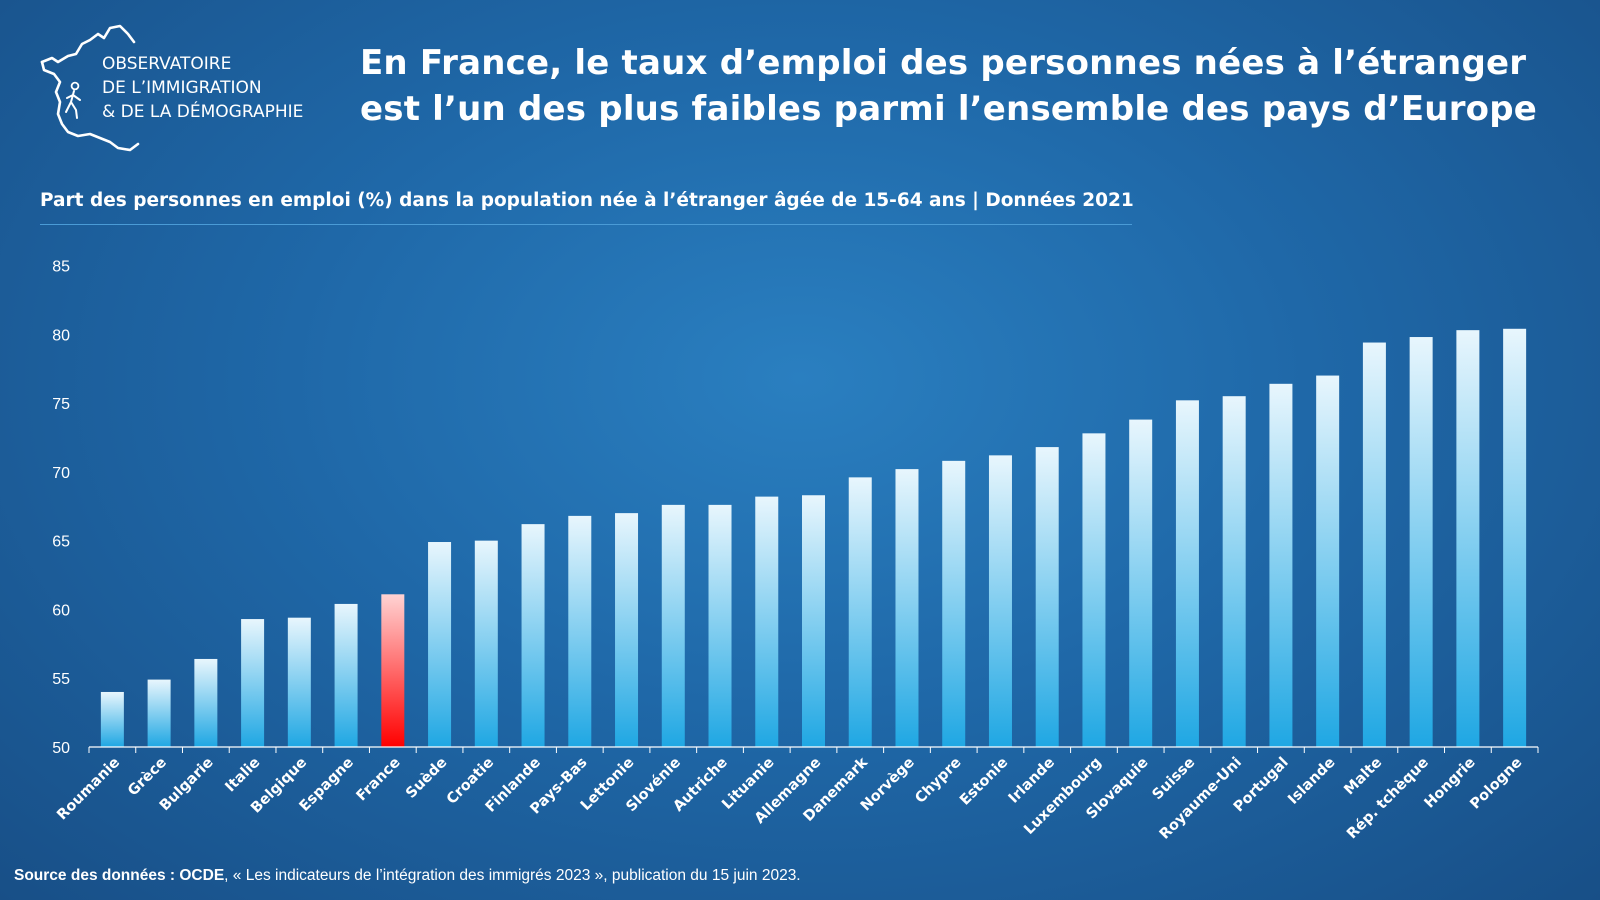 This screenshot has height=900, width=1600. What do you see at coordinates (1281, 565) in the screenshot?
I see `bar-portugal` at bounding box center [1281, 565].